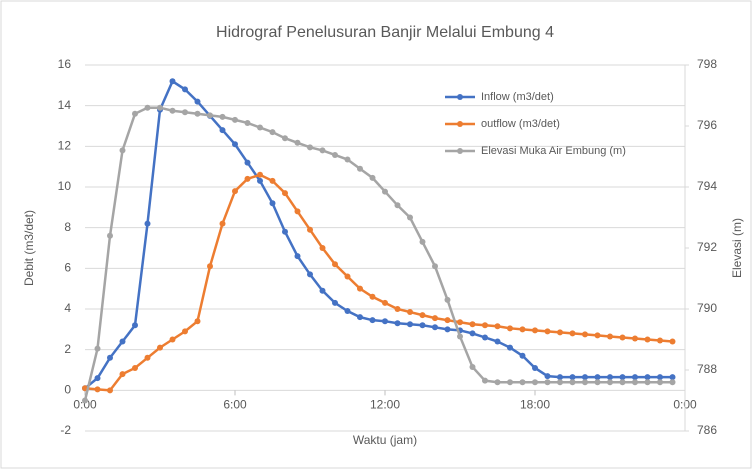 The image size is (753, 470). I want to click on legend-label: Inflow (m3/det), so click(517, 97).